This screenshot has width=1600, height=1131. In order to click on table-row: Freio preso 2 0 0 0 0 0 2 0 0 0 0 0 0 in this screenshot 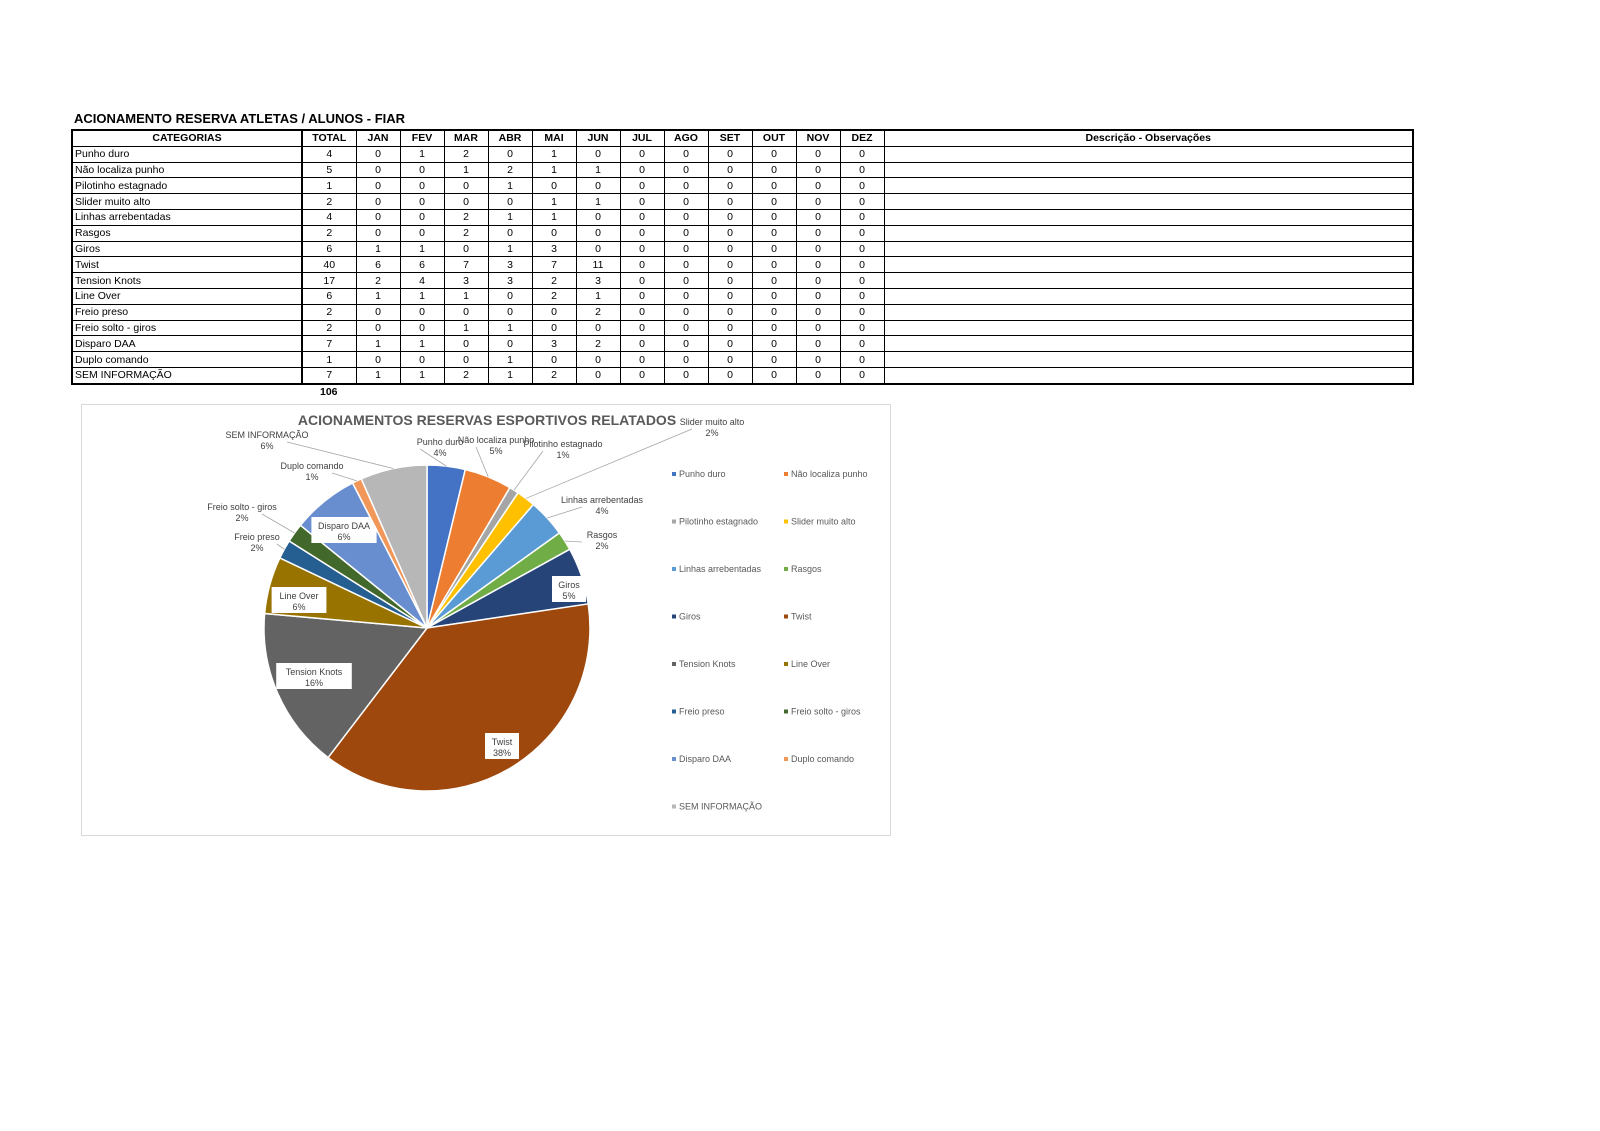, I will do `click(742, 312)`.